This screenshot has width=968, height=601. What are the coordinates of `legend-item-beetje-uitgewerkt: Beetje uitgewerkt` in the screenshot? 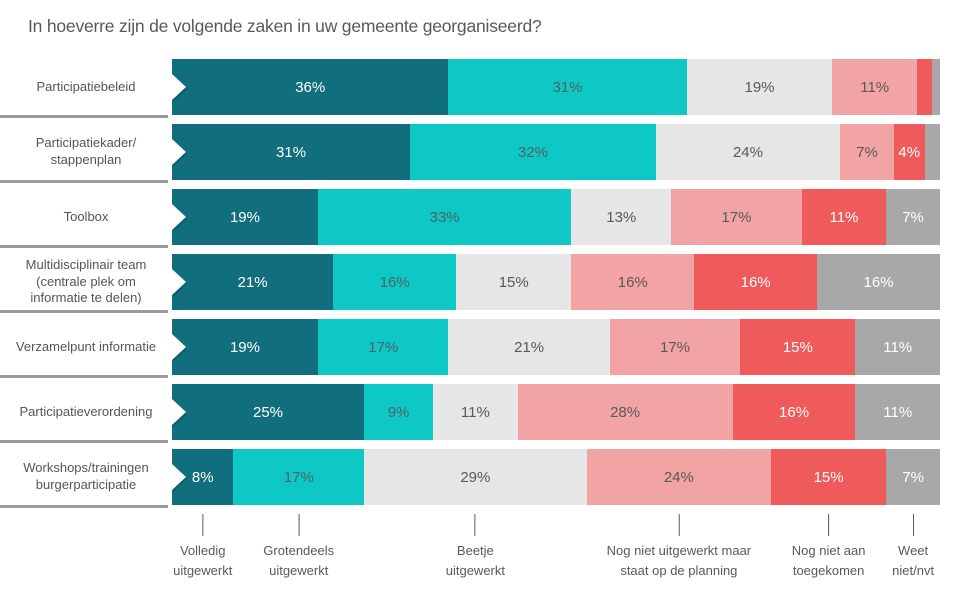 It's located at (475, 547).